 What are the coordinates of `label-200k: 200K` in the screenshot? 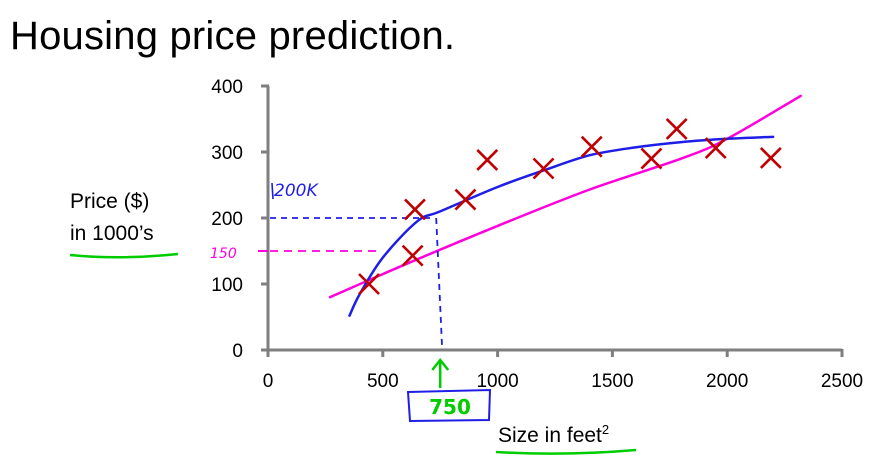 It's located at (296, 191).